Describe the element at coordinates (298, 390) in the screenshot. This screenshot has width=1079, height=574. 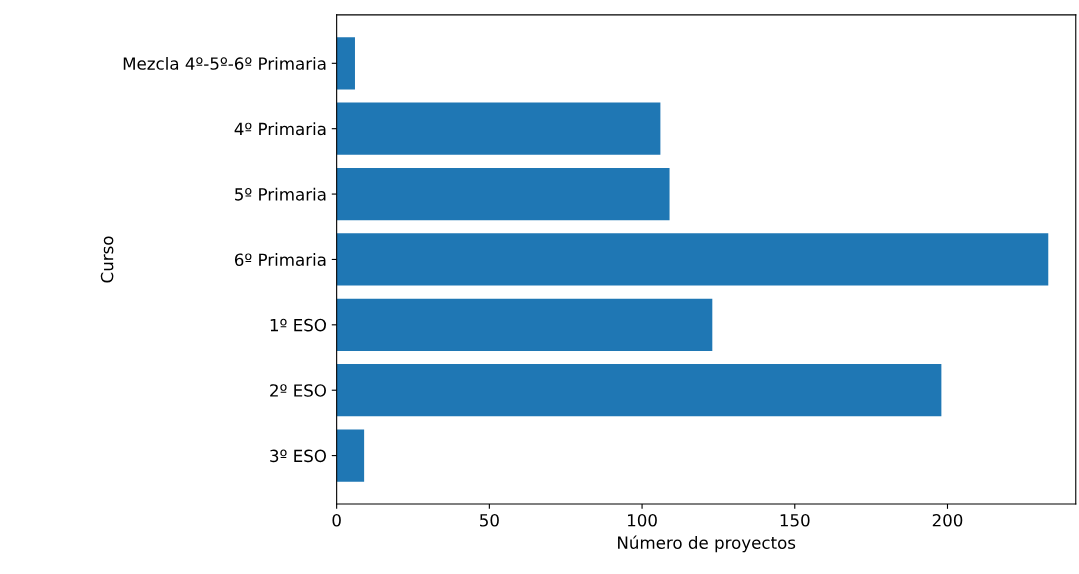
I see `y-tick-label: 2º ESO` at that location.